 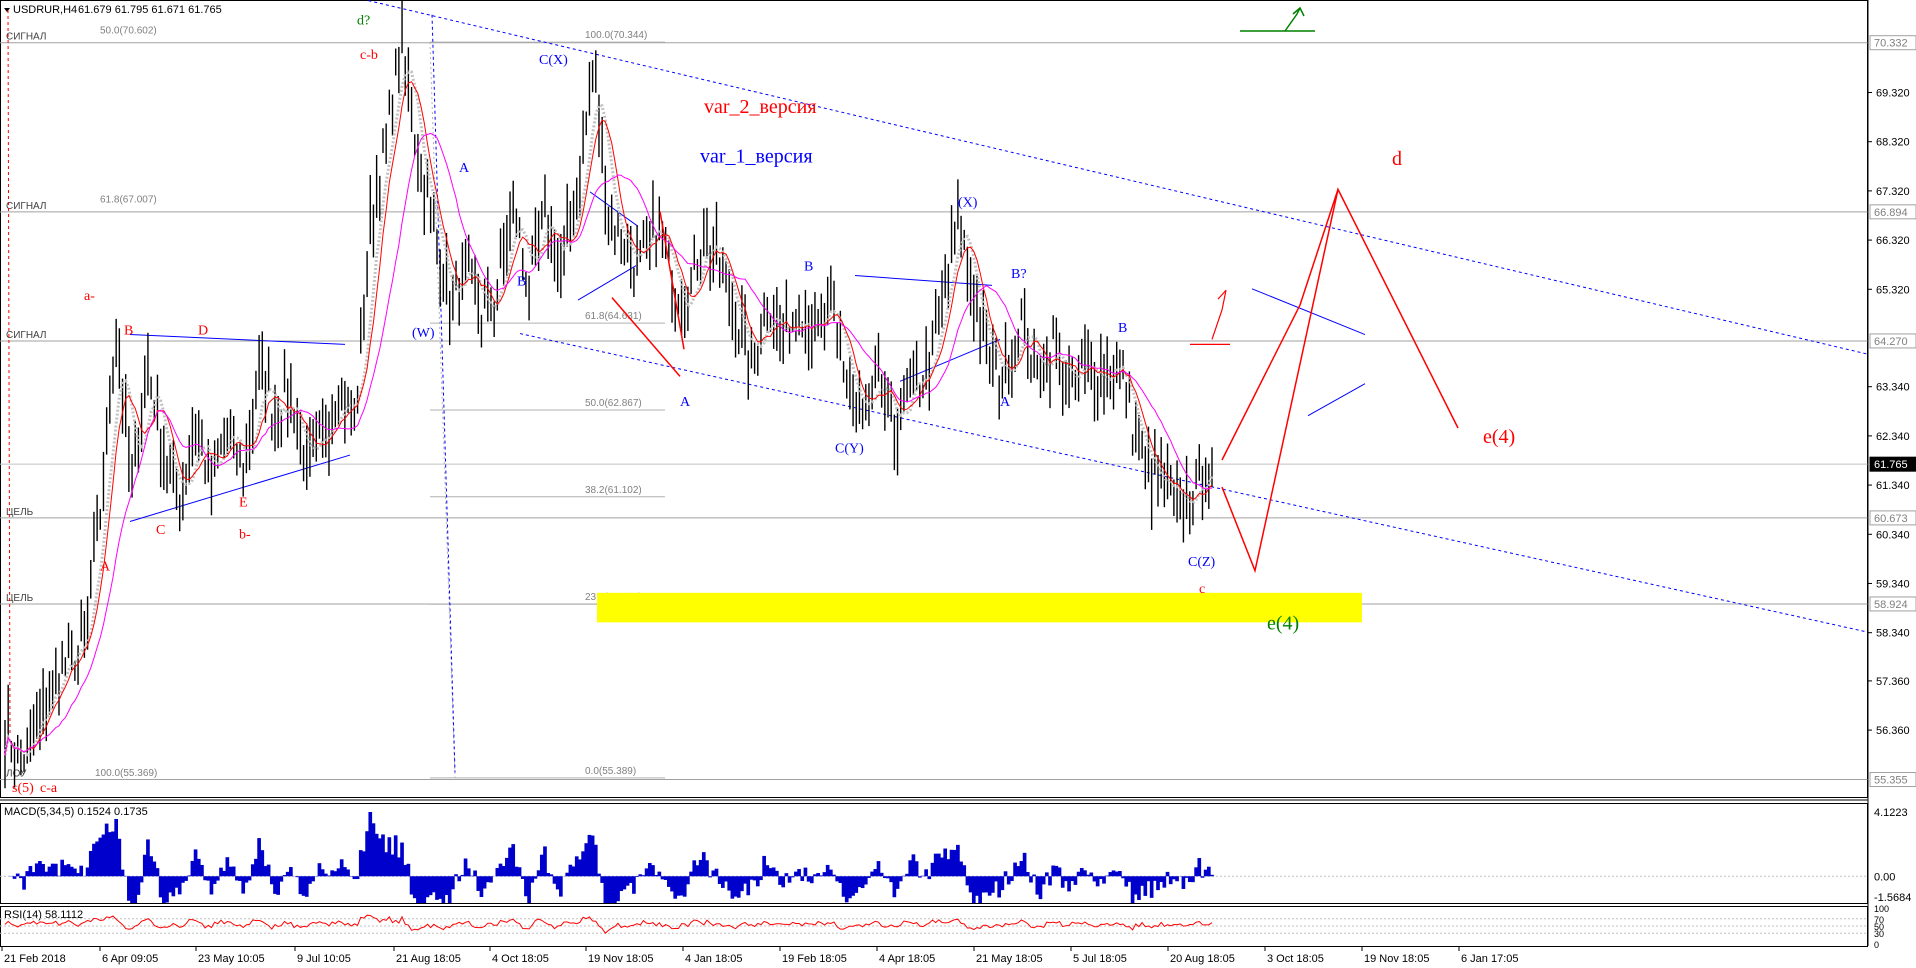 What do you see at coordinates (76, 812) in the screenshot?
I see `macd-label: MACD(5,34,5) 0.1524 0.1735` at bounding box center [76, 812].